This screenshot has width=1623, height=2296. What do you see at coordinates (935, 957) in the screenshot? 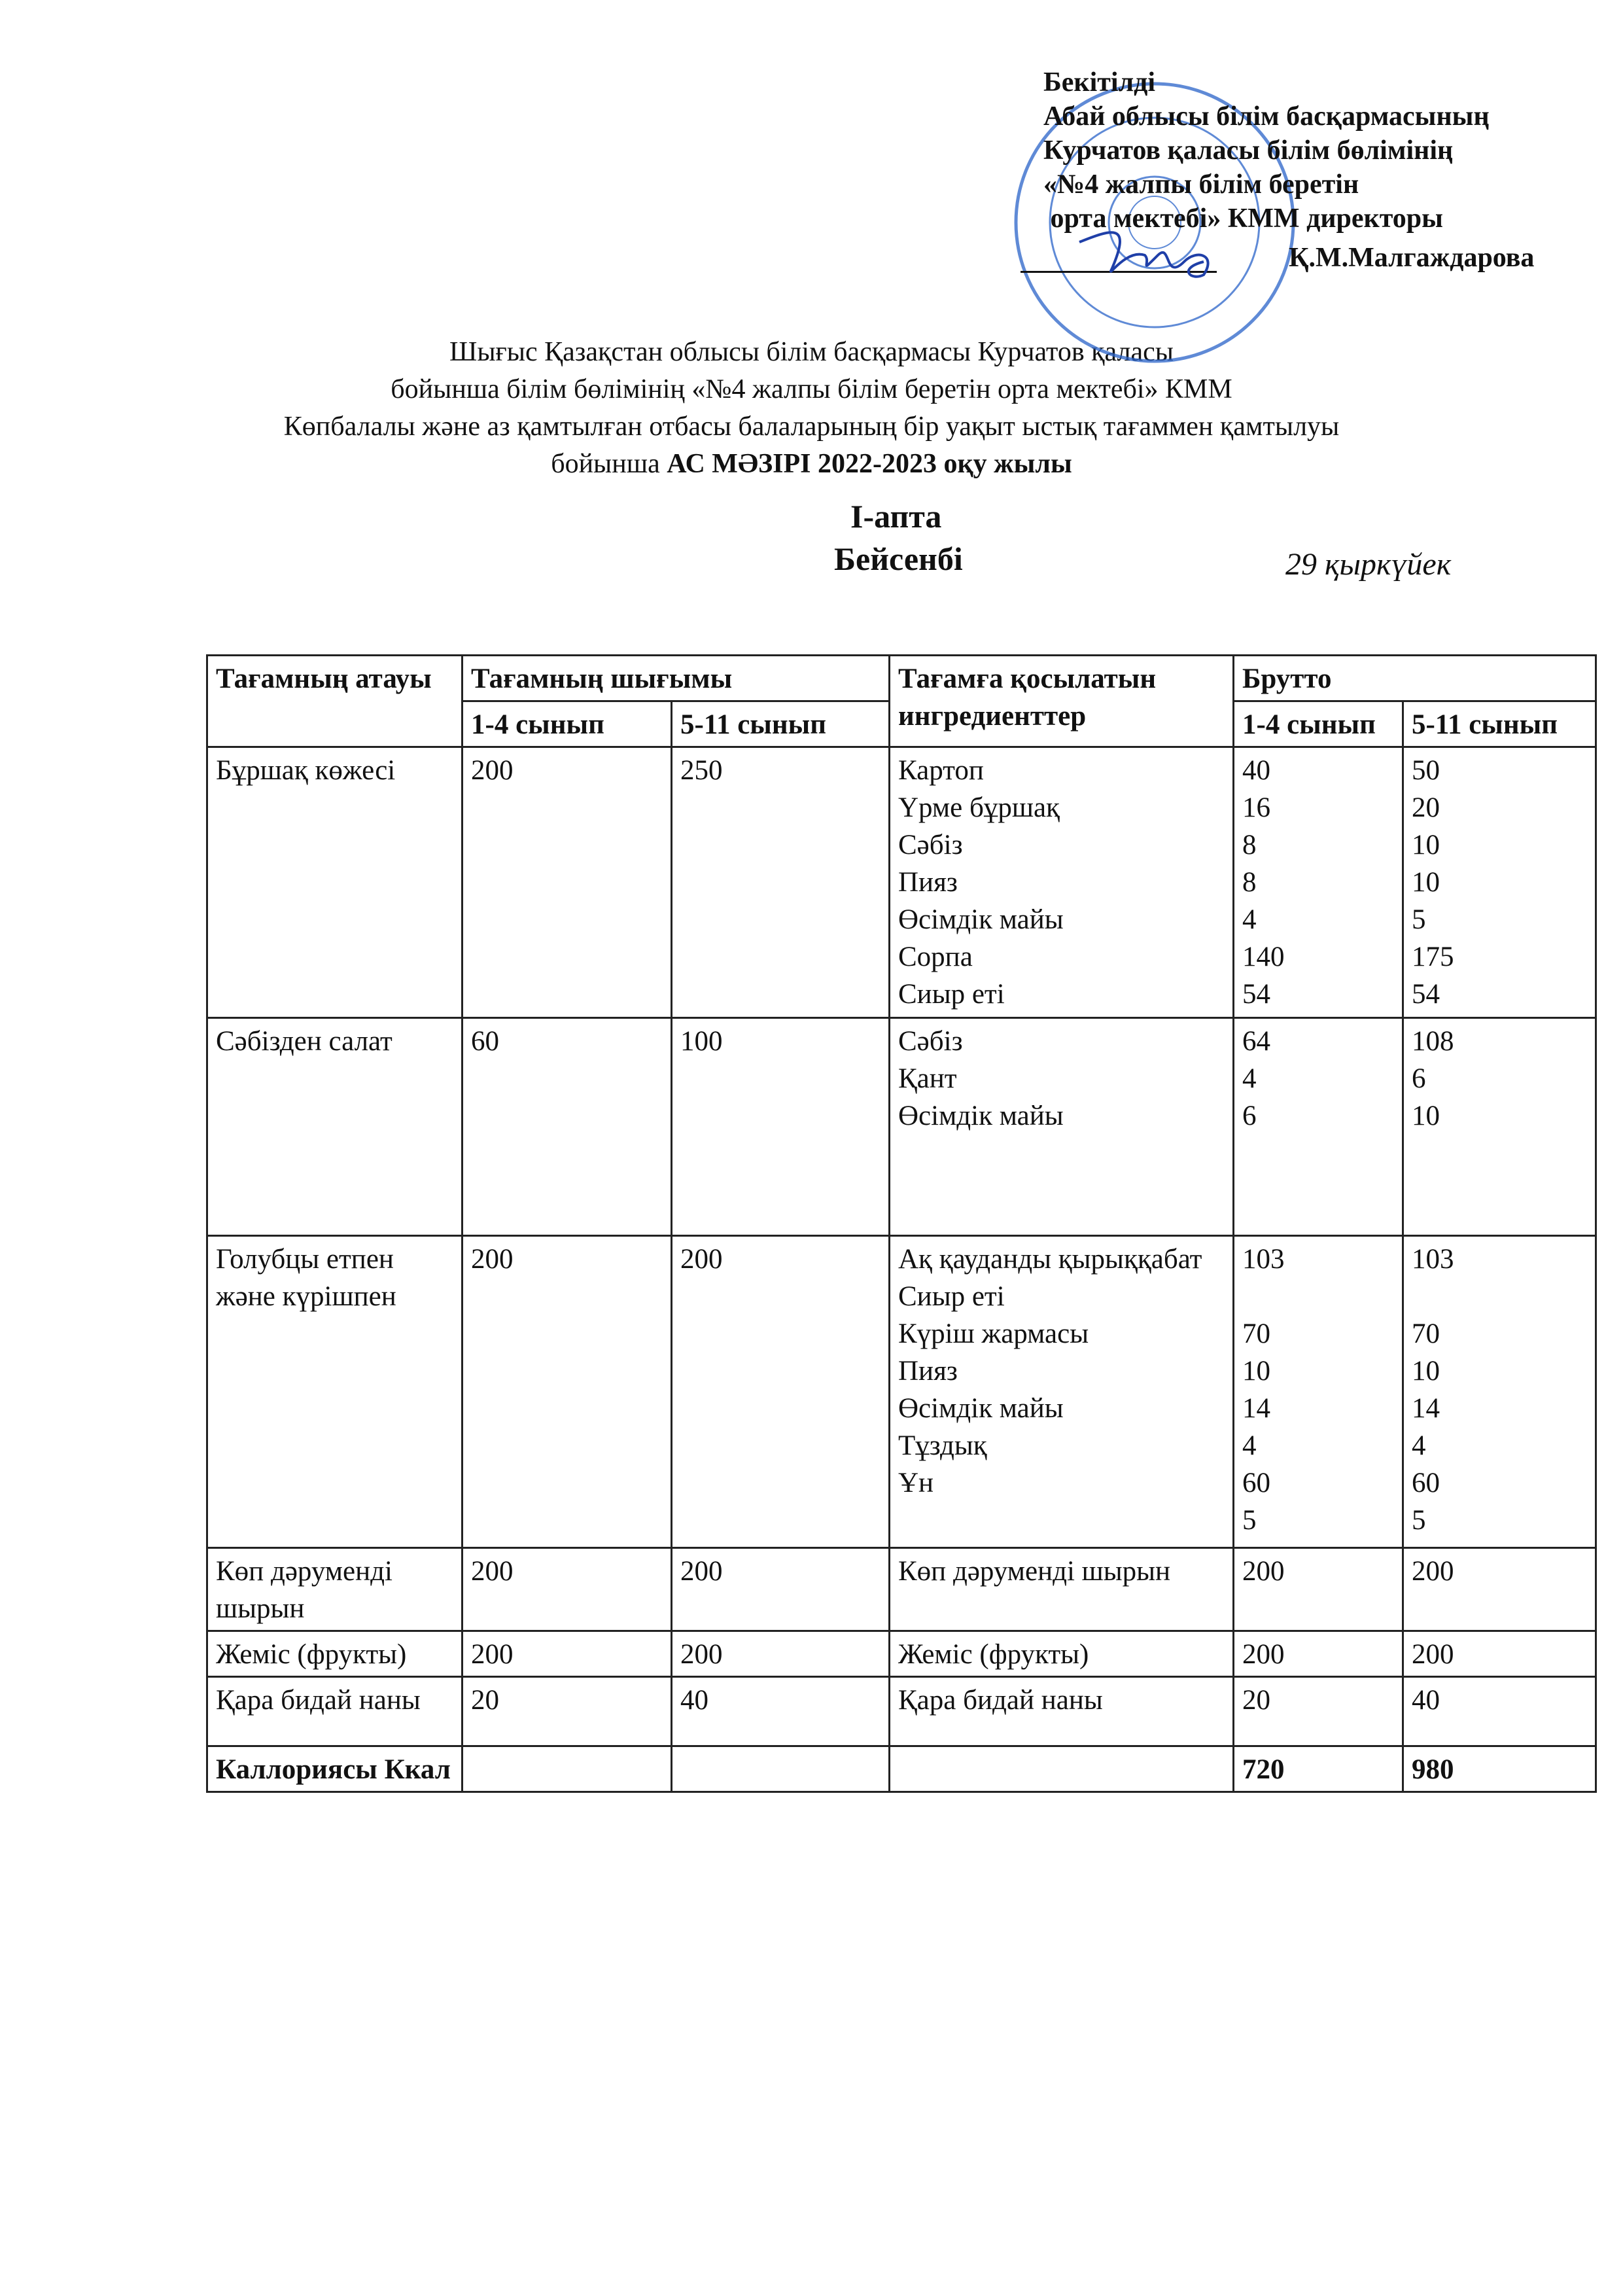
I see `list-item: Сорпа` at bounding box center [935, 957].